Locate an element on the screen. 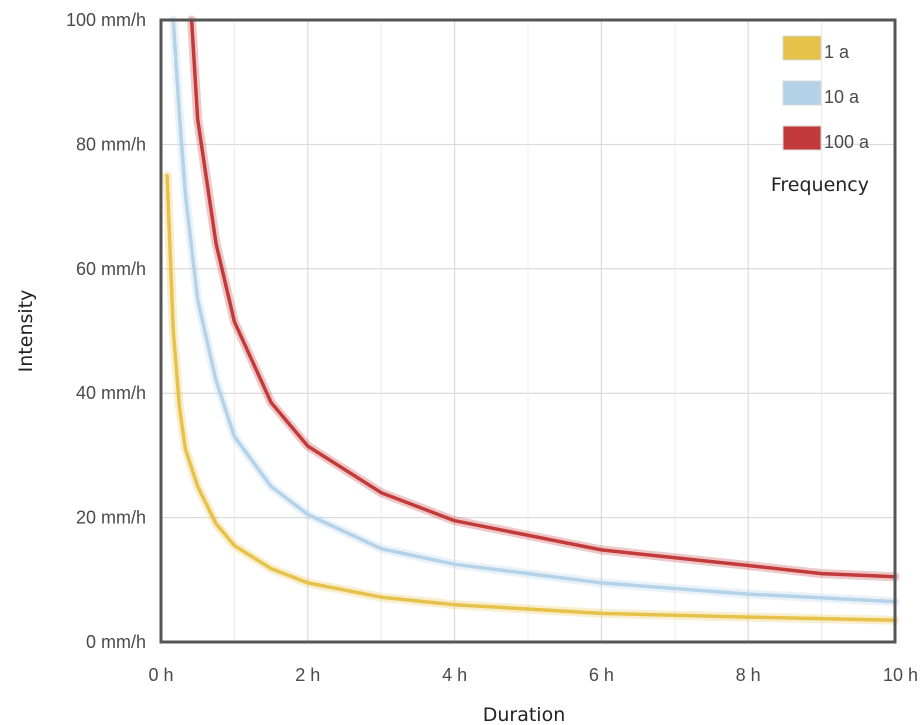  legend-title: Frequency is located at coordinates (820, 185).